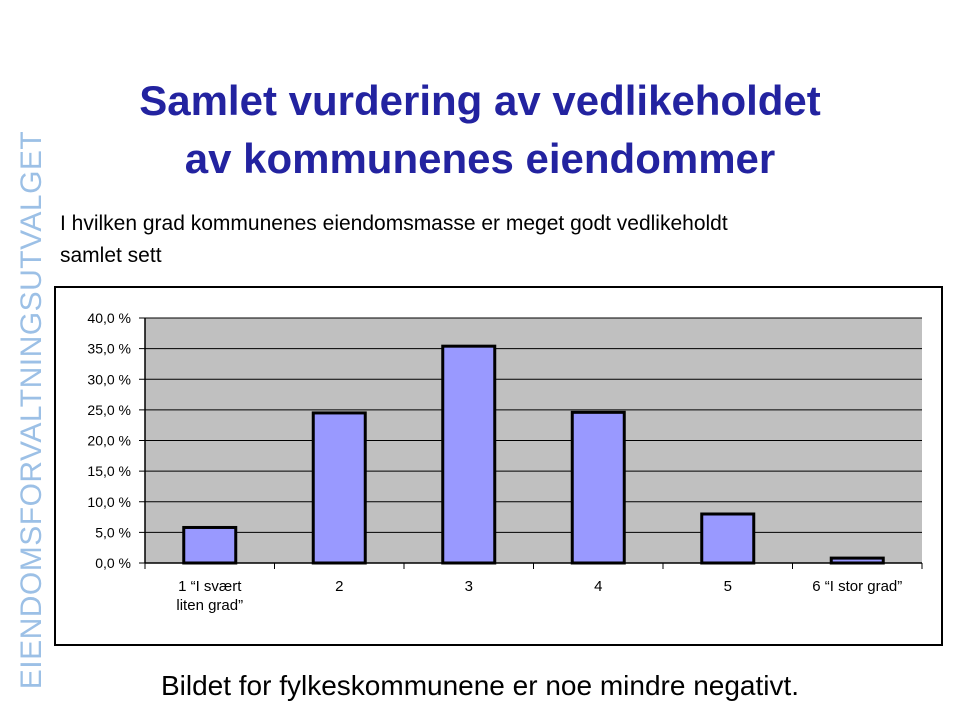 The image size is (960, 722). I want to click on y-tick-label: 25,0 %, so click(109, 410).